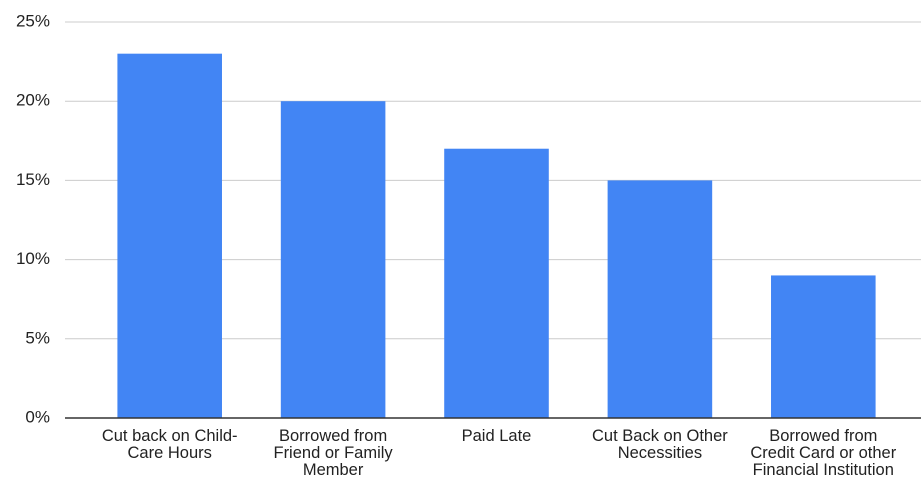 This screenshot has height=501, width=921. What do you see at coordinates (33, 20) in the screenshot?
I see `y-tick-label: 25%` at bounding box center [33, 20].